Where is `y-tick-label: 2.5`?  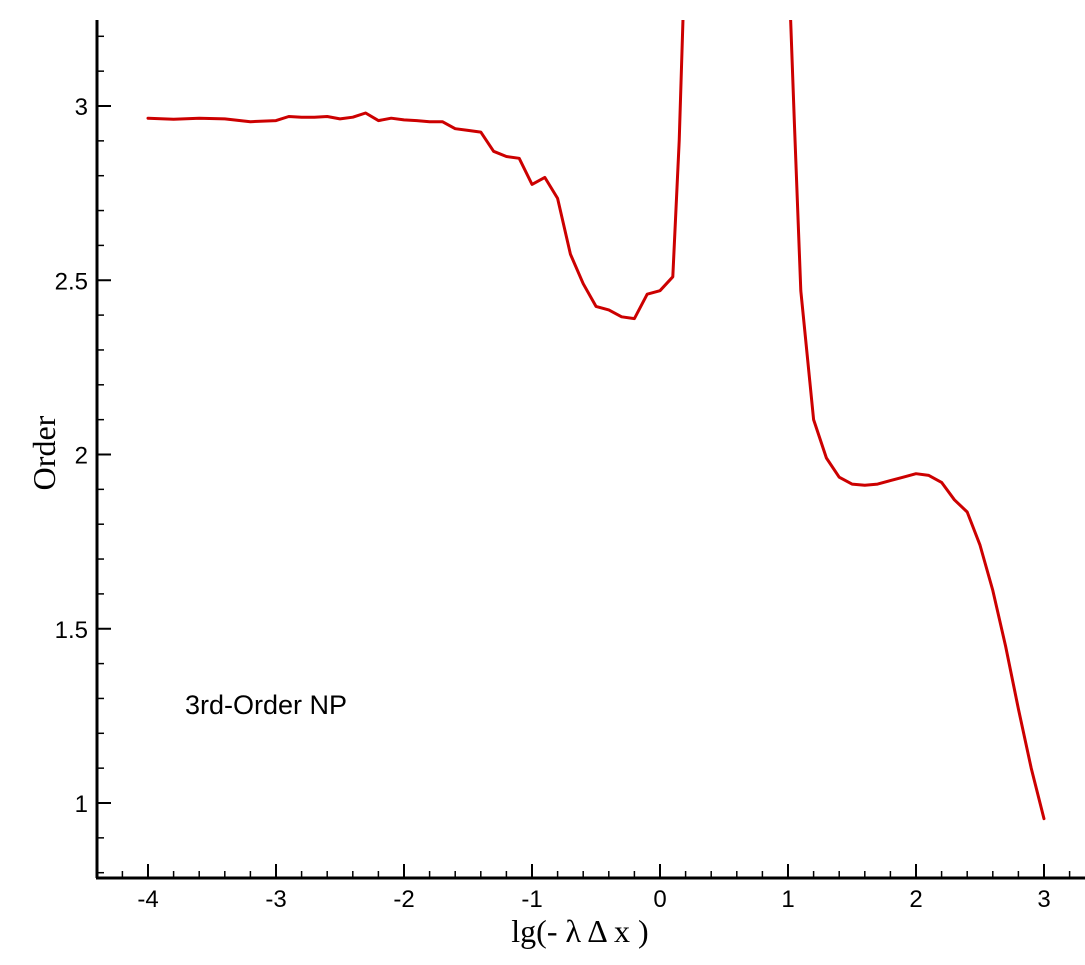
y-tick-label: 2.5 is located at coordinates (71, 281).